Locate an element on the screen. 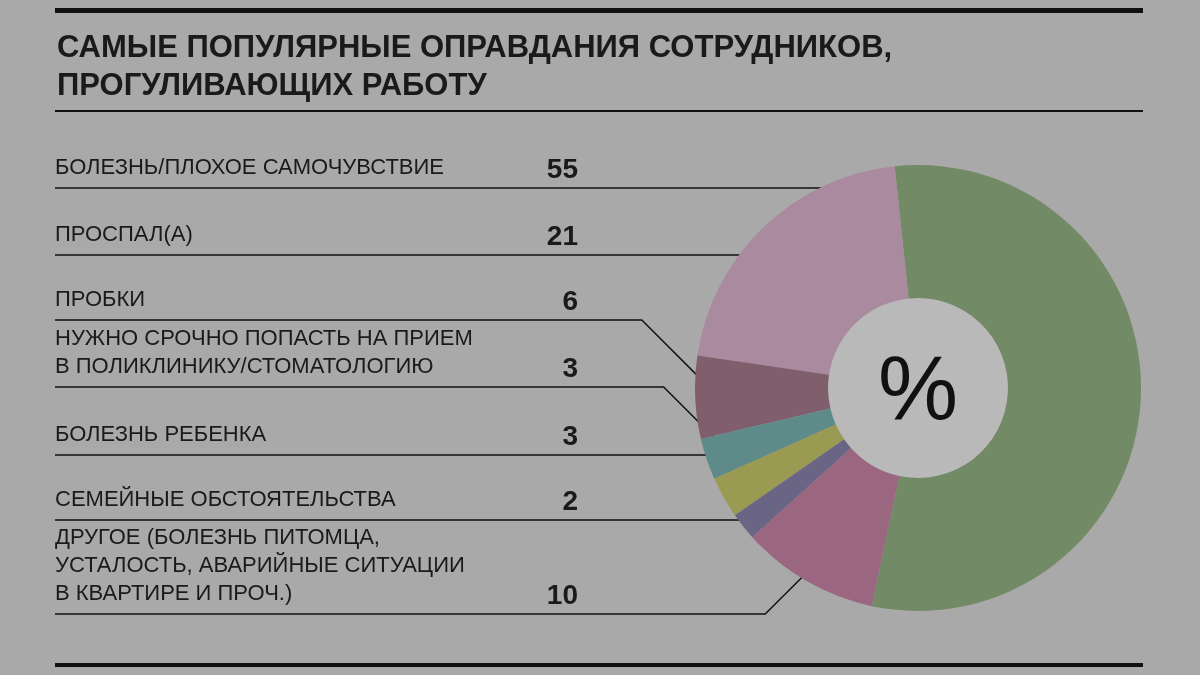  chart-title: САМЫЕ ПОПУЛЯРНЫЕ ОПРАВДАНИЯ СОТРУДНИКОВ, ПРОГУЛИВАЮЩИХ РАБОТУ is located at coordinates (475, 65).